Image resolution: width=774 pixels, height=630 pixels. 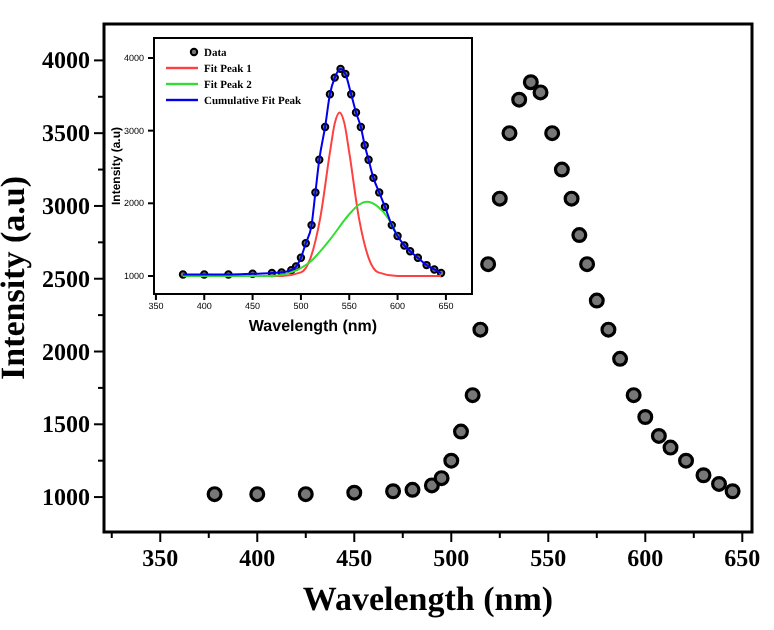 What do you see at coordinates (257, 558) in the screenshot?
I see `x-tick-label: 400` at bounding box center [257, 558].